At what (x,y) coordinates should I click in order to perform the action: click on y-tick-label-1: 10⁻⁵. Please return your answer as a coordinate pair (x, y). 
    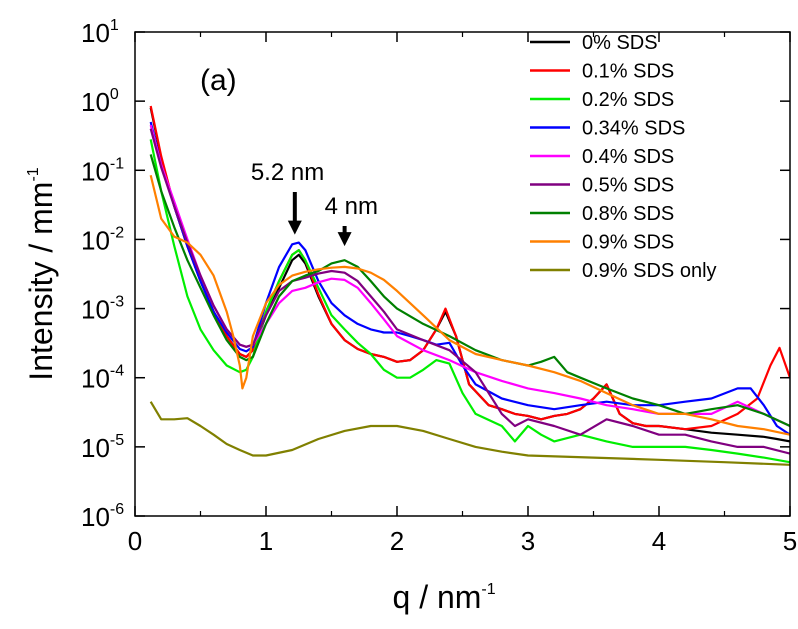
    Looking at the image, I should click on (102, 447).